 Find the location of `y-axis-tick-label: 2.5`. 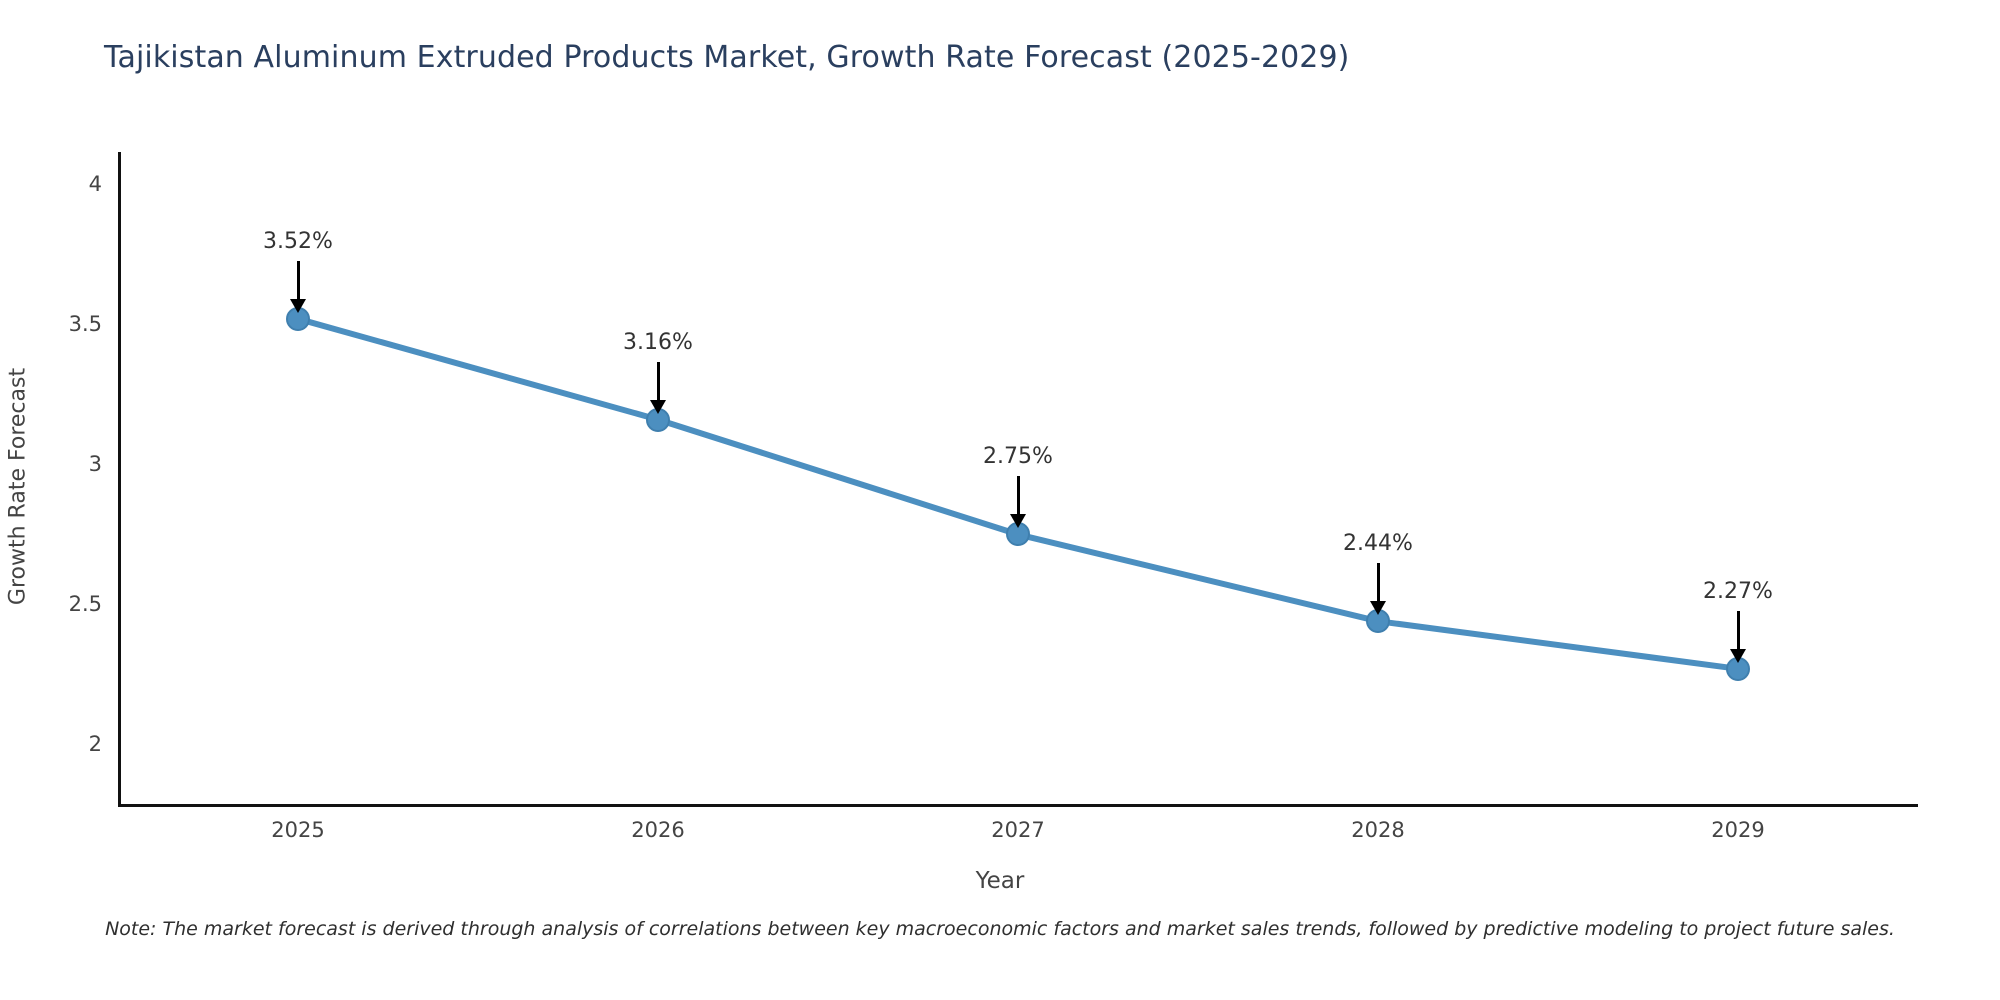

y-axis-tick-label: 2.5 is located at coordinates (85, 604).